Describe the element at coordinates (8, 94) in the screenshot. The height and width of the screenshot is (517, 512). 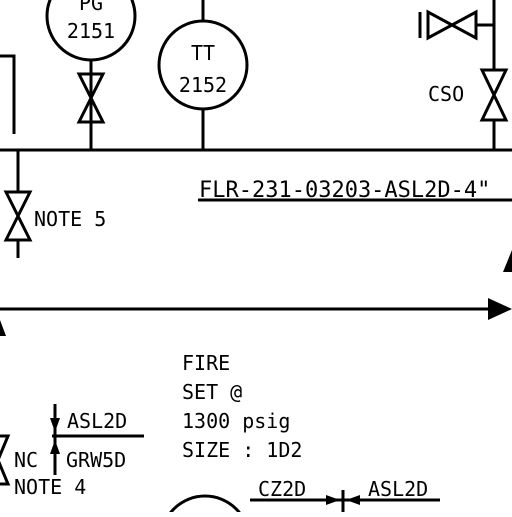
I see `pipe-segment-top-left` at that location.